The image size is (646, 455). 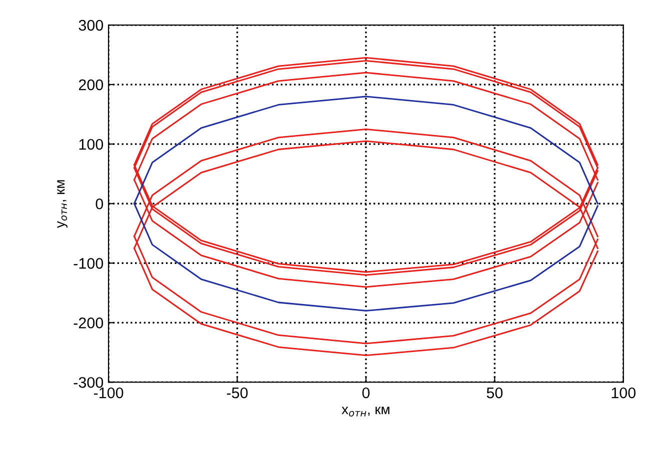 What do you see at coordinates (91, 25) in the screenshot?
I see `y-tick-label: 300` at bounding box center [91, 25].